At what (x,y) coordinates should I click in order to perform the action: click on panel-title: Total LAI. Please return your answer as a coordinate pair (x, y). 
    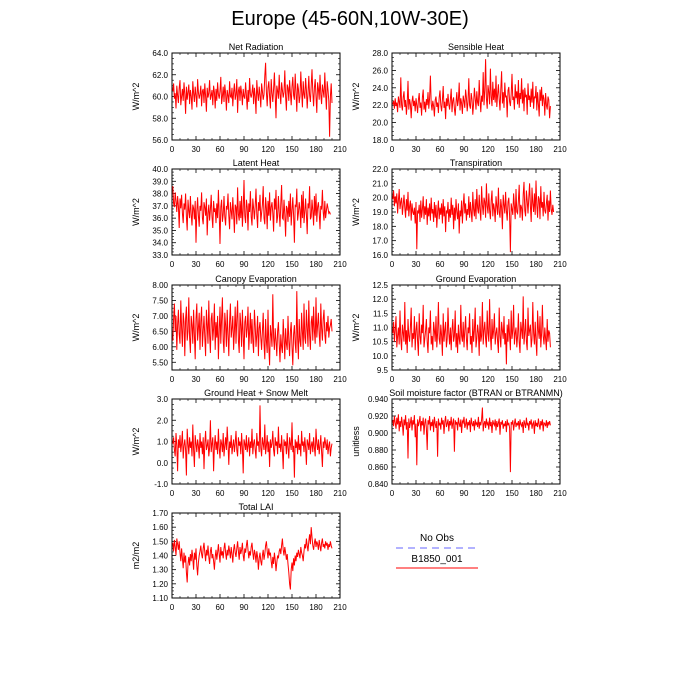
    Looking at the image, I should click on (255, 507).